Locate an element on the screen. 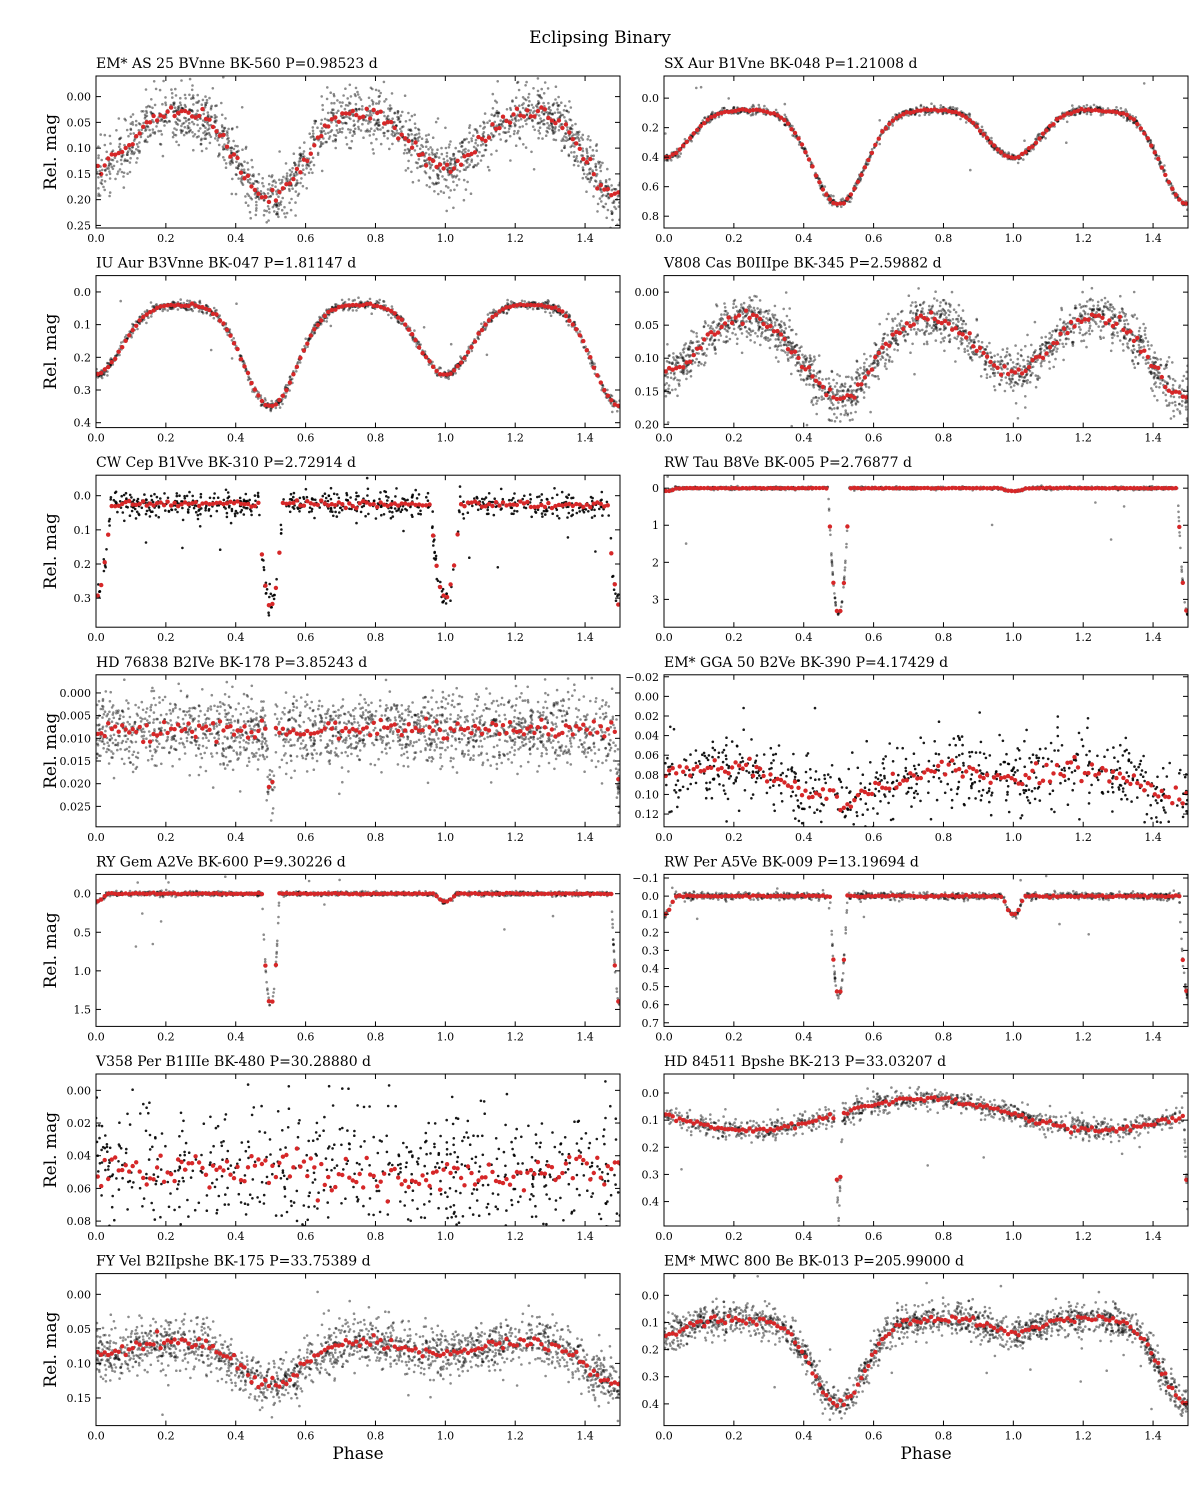 The width and height of the screenshot is (1200, 1505). x-tick-label: 1.0 is located at coordinates (446, 438).